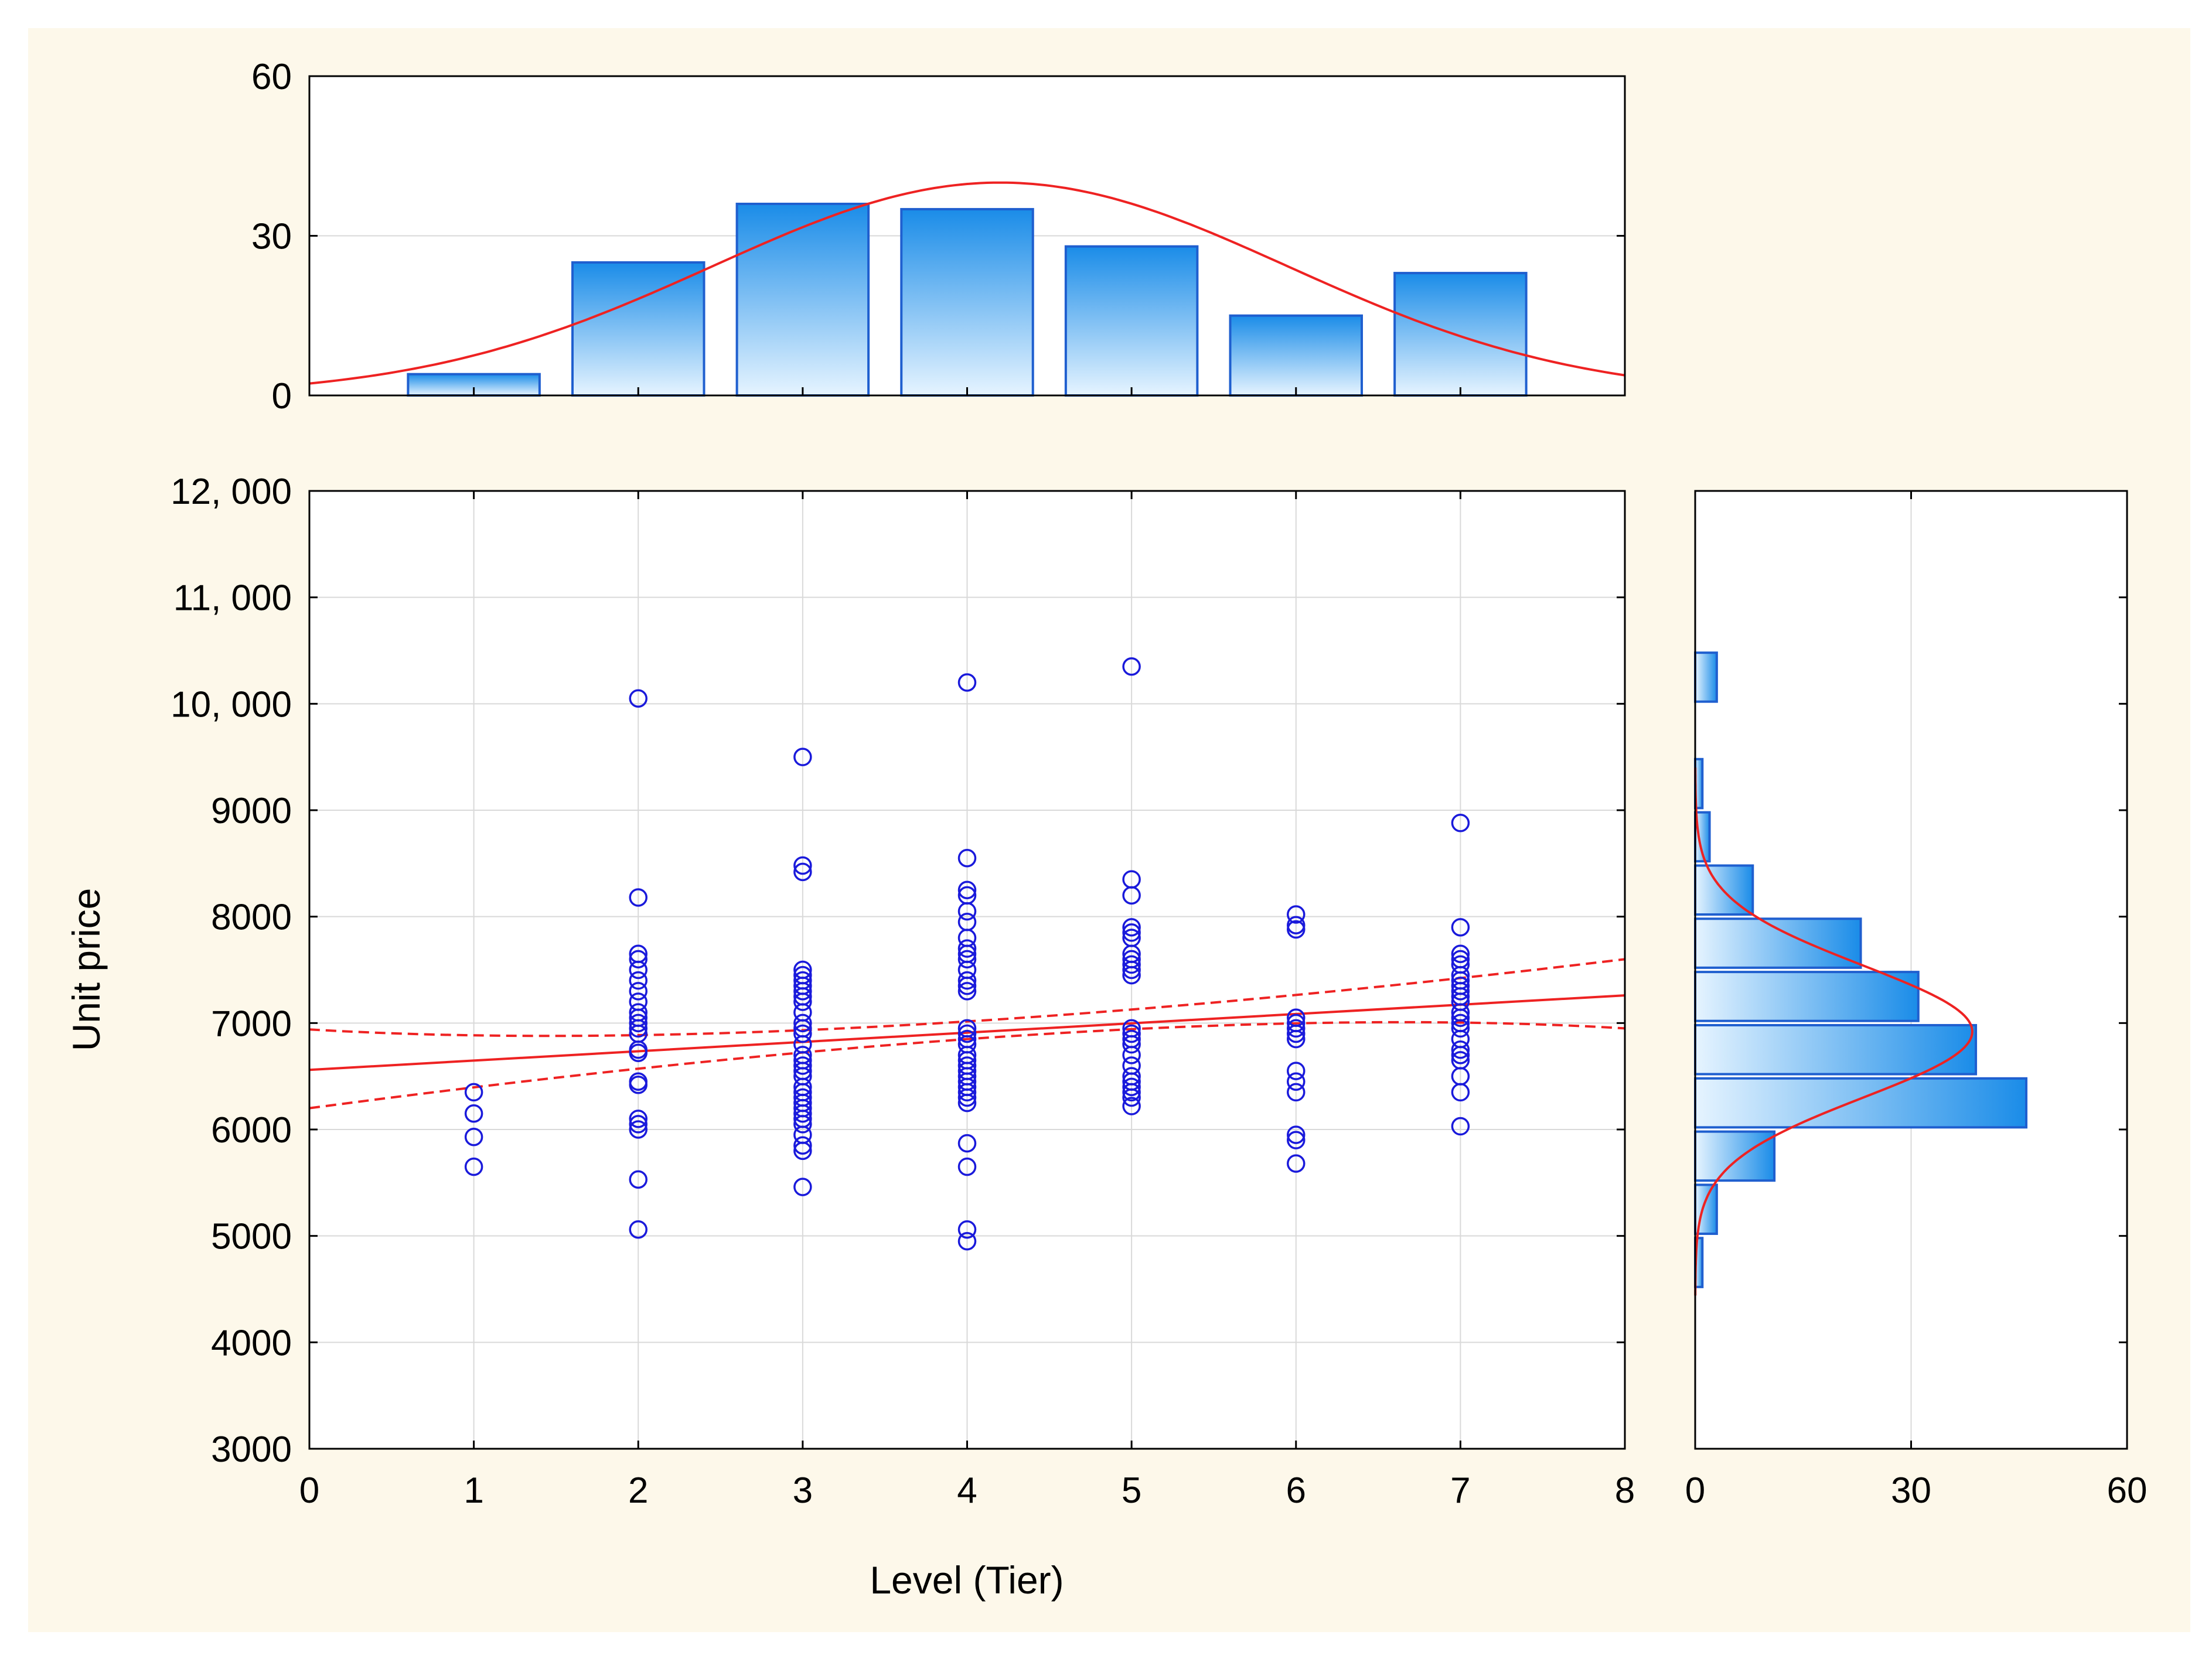 This screenshot has height=1662, width=2212. Describe the element at coordinates (1695, 1490) in the screenshot. I see `right-x-tick-label: 0` at that location.